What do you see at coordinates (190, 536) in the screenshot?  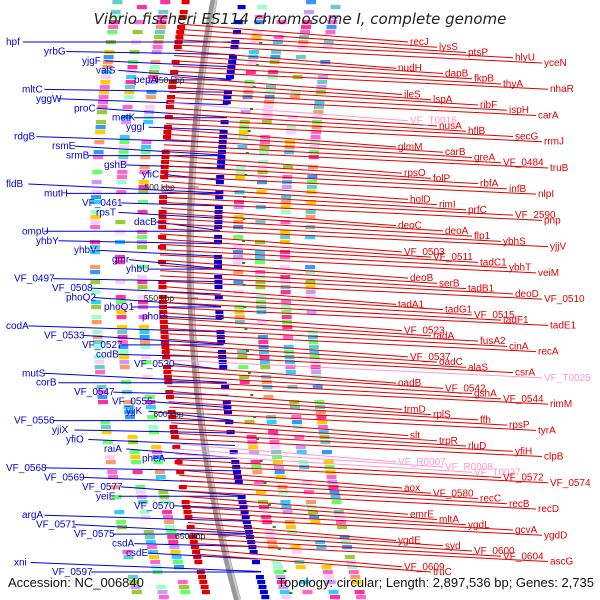 I see `scale-label: 650 kbp` at bounding box center [190, 536].